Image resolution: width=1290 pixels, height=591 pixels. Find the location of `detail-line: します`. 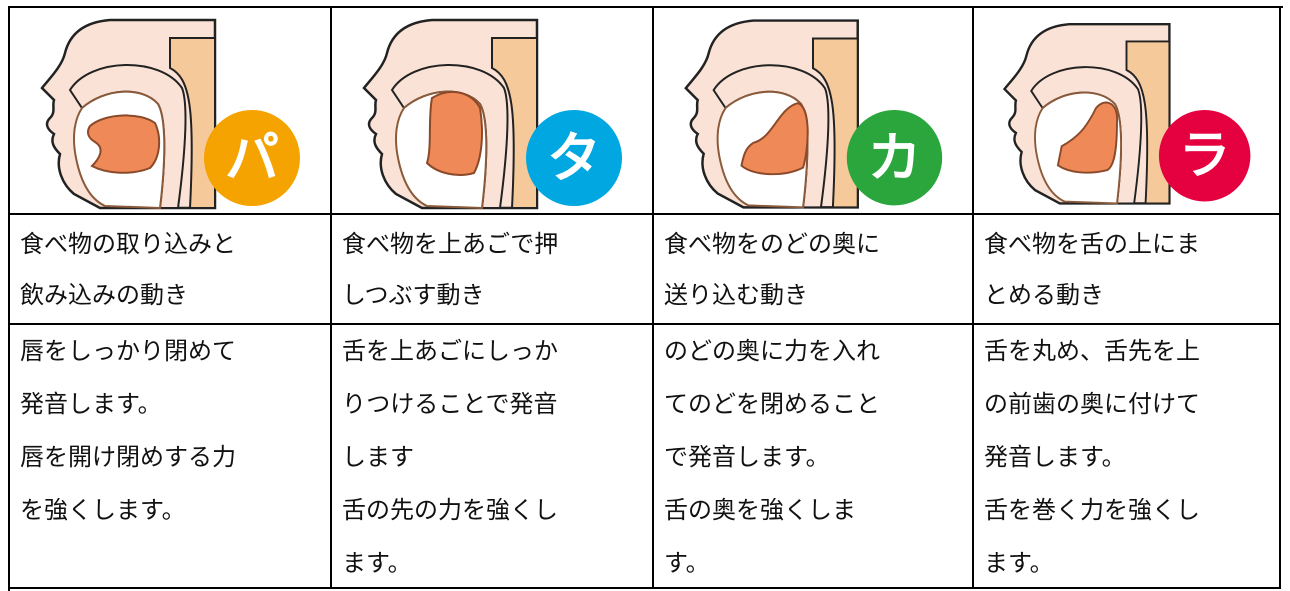

detail-line: します is located at coordinates (378, 457).